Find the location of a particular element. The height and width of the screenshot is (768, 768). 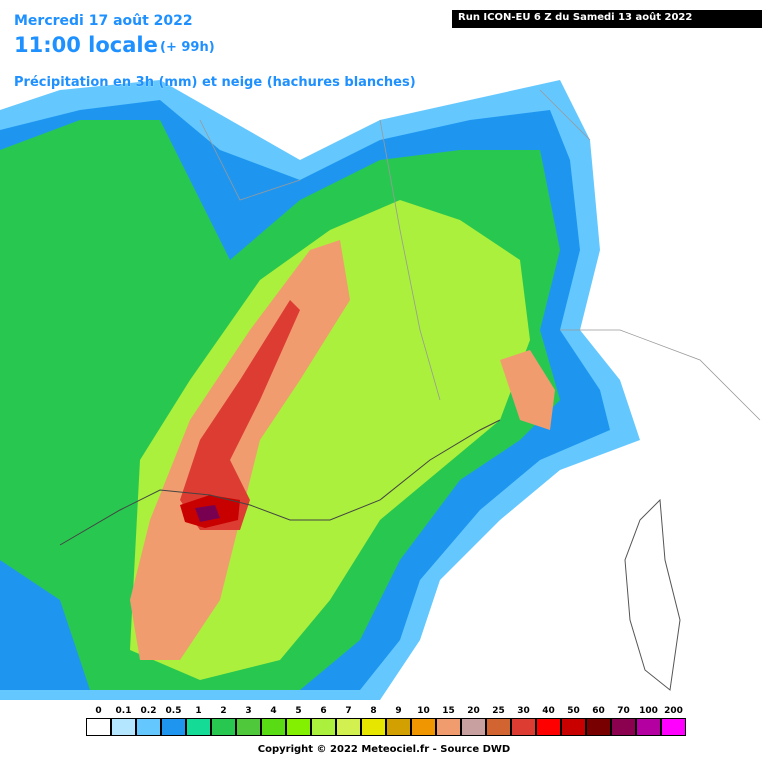

legend-label: 30 is located at coordinates (523, 711).